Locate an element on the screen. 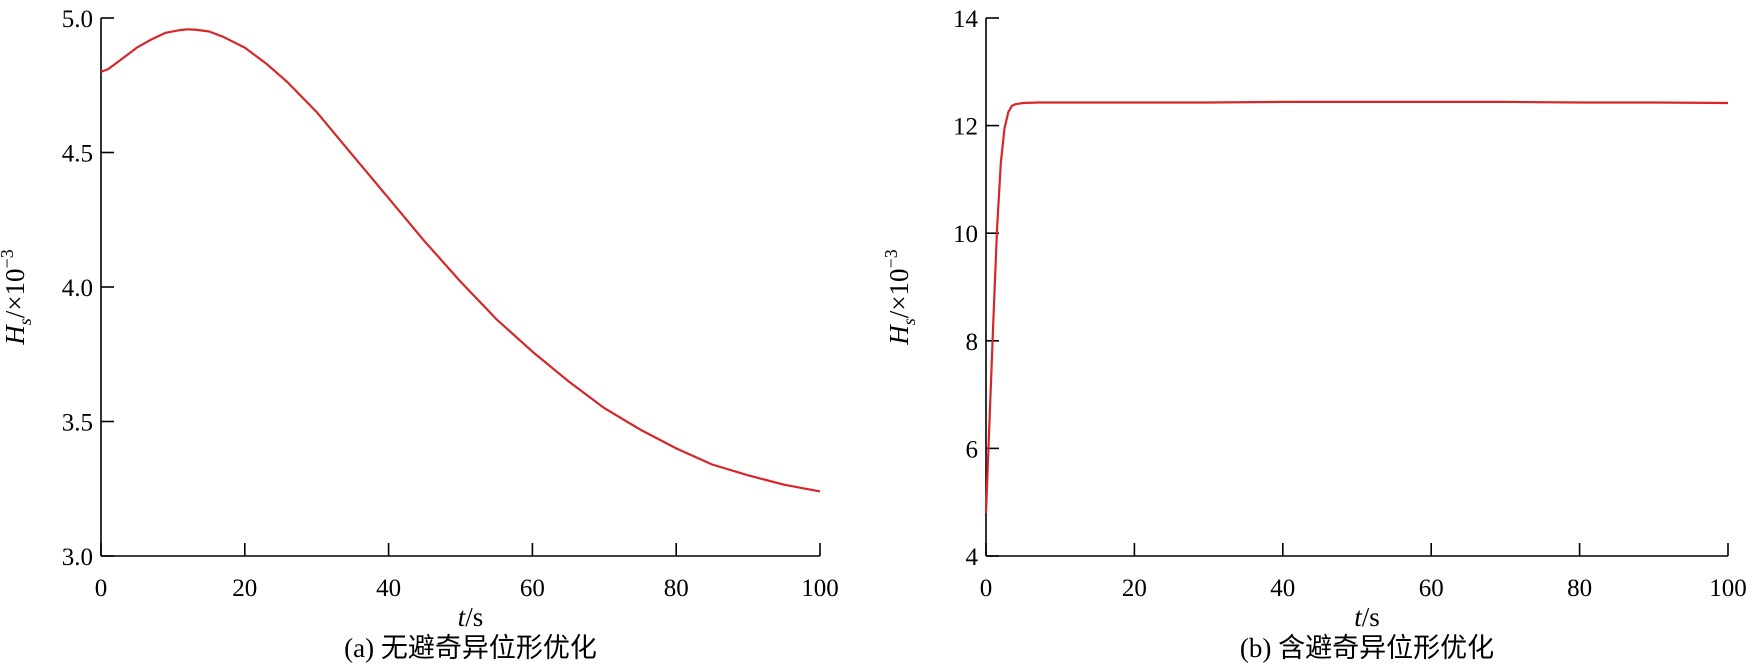 This screenshot has height=667, width=1758. y-tick-label: 3.5 is located at coordinates (77, 423).